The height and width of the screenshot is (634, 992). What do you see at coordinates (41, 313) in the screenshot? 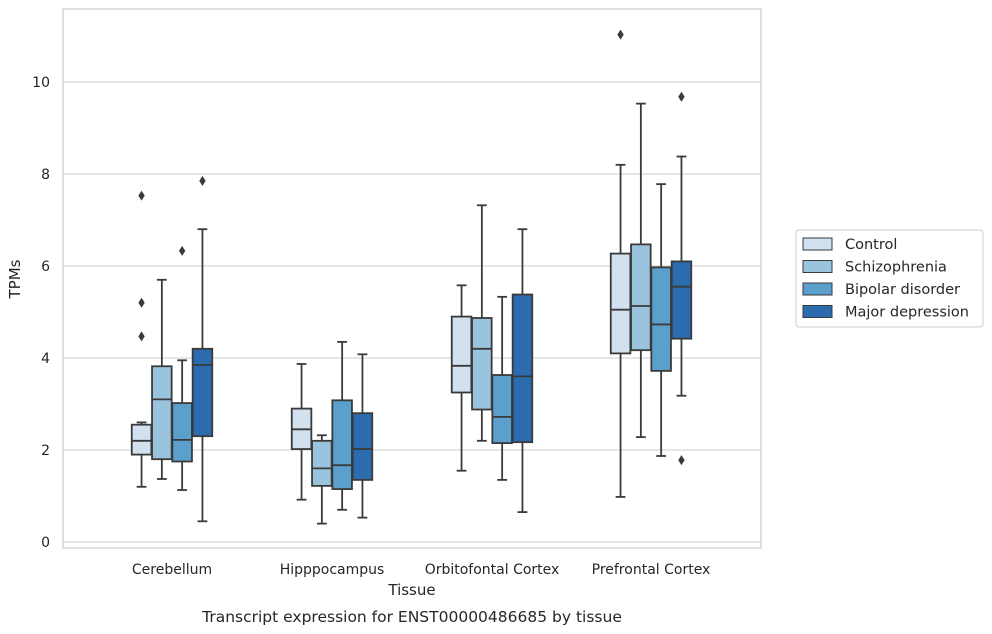
I see `y-axis-ticks: 0 2 4 6 8 10` at bounding box center [41, 313].